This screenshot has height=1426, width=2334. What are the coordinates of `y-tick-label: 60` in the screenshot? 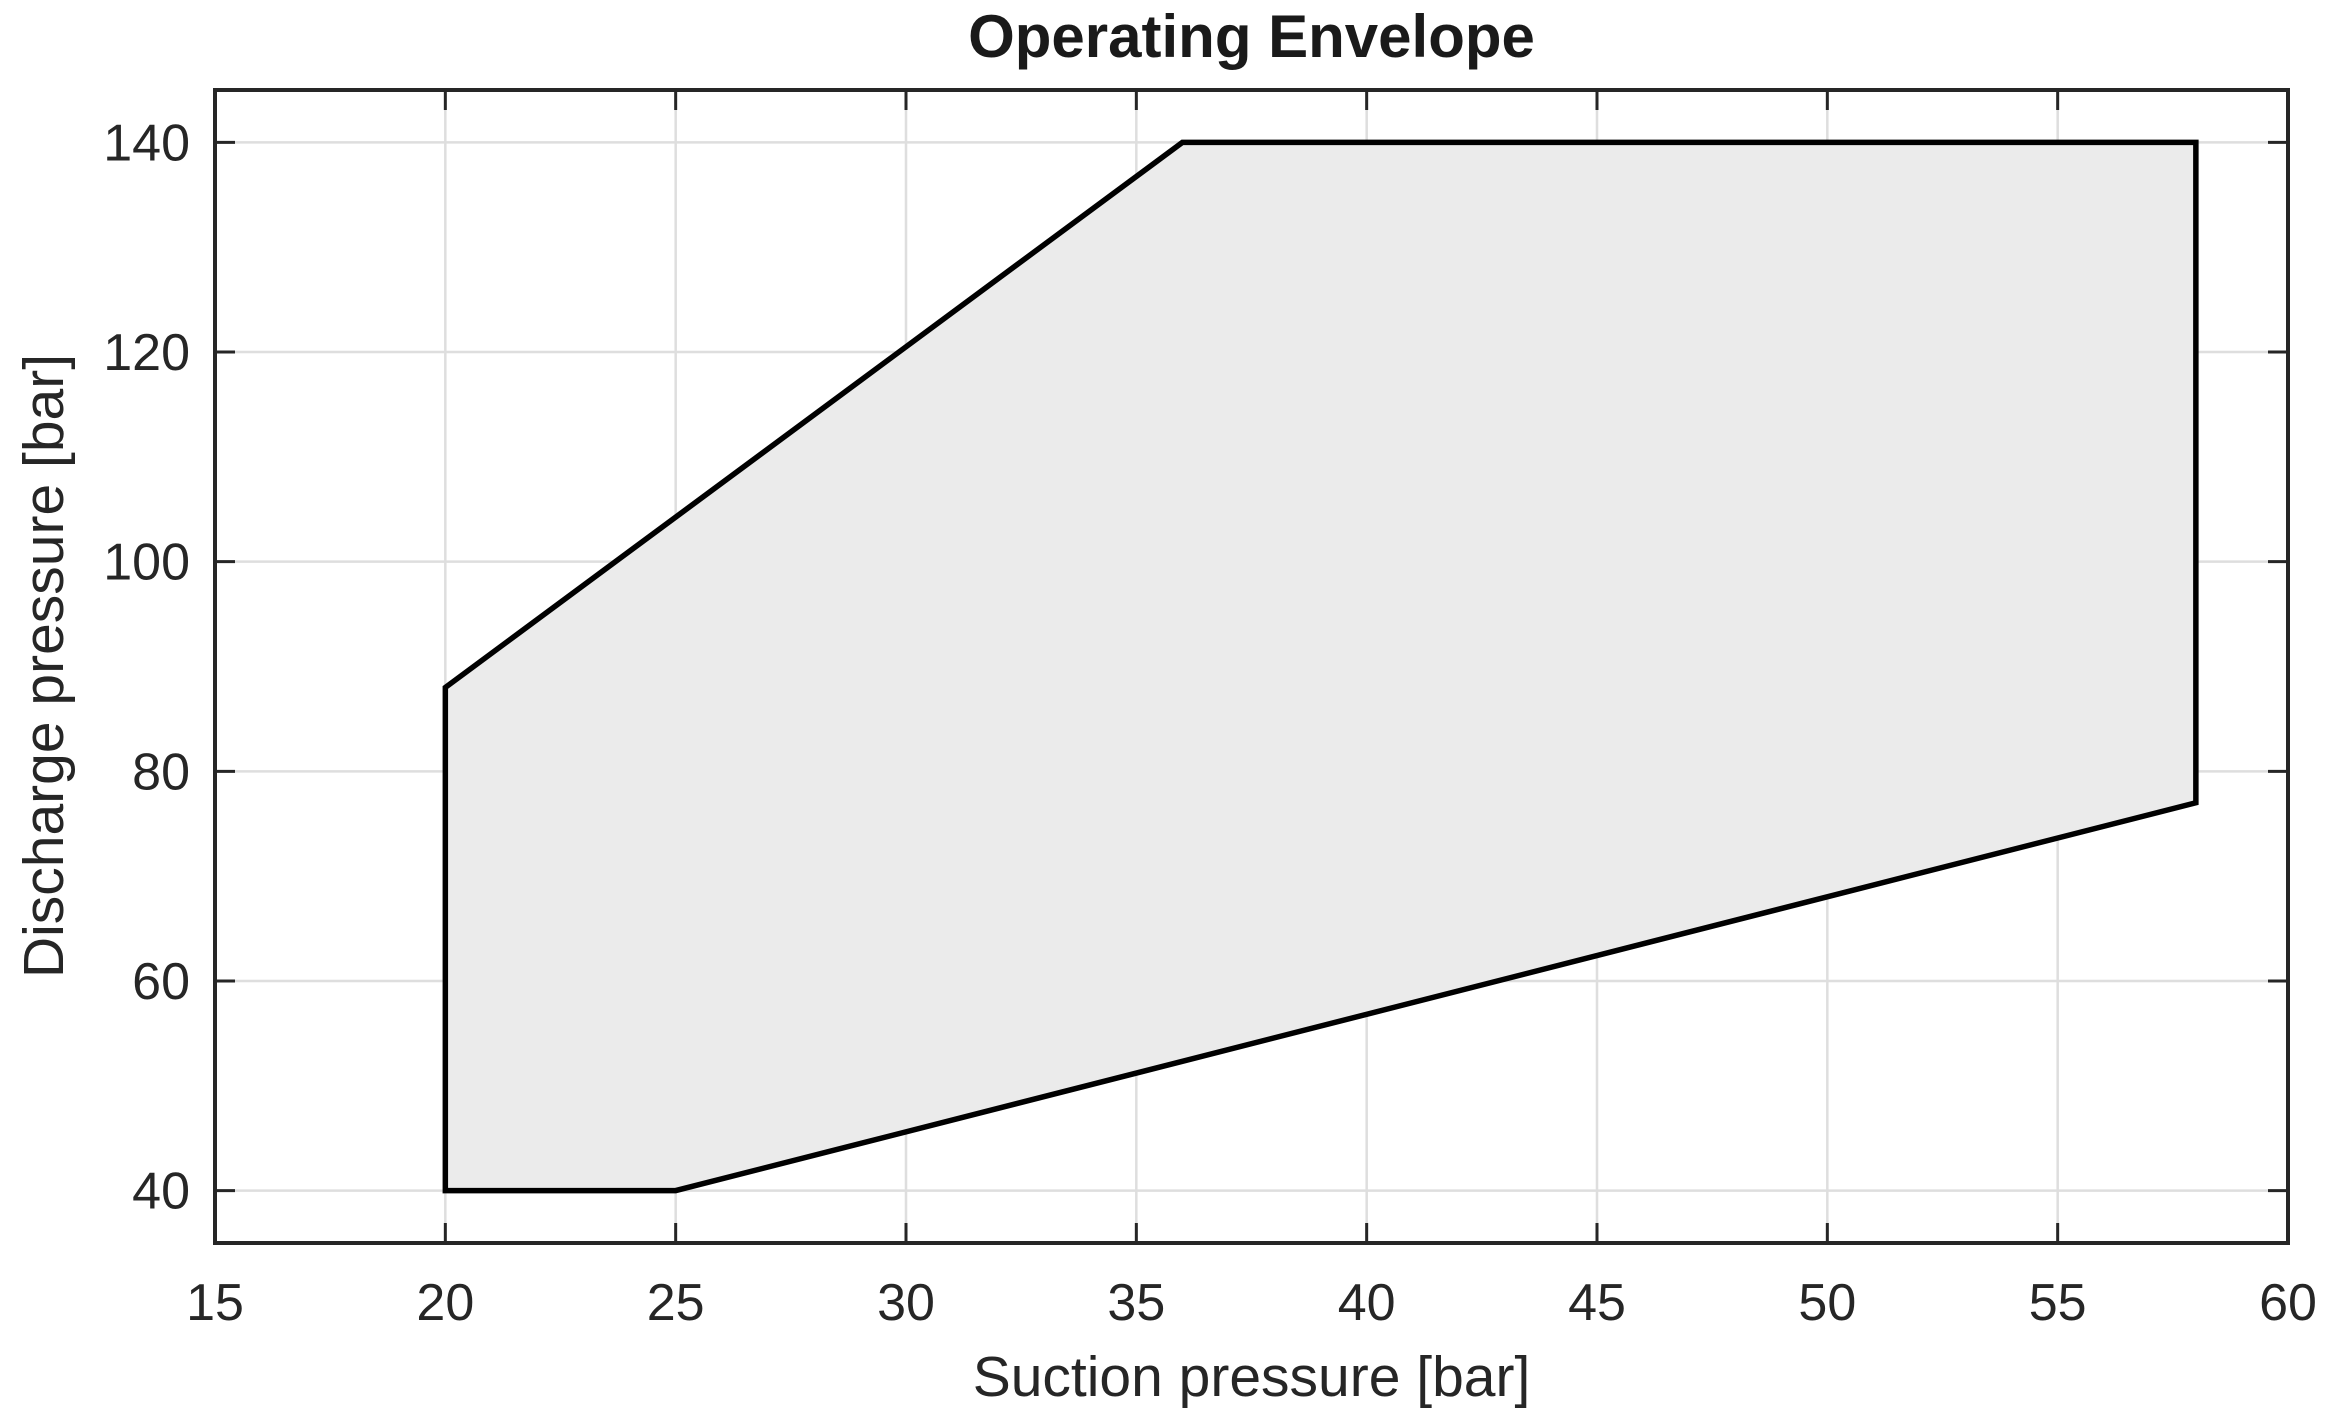 It's located at (161, 982).